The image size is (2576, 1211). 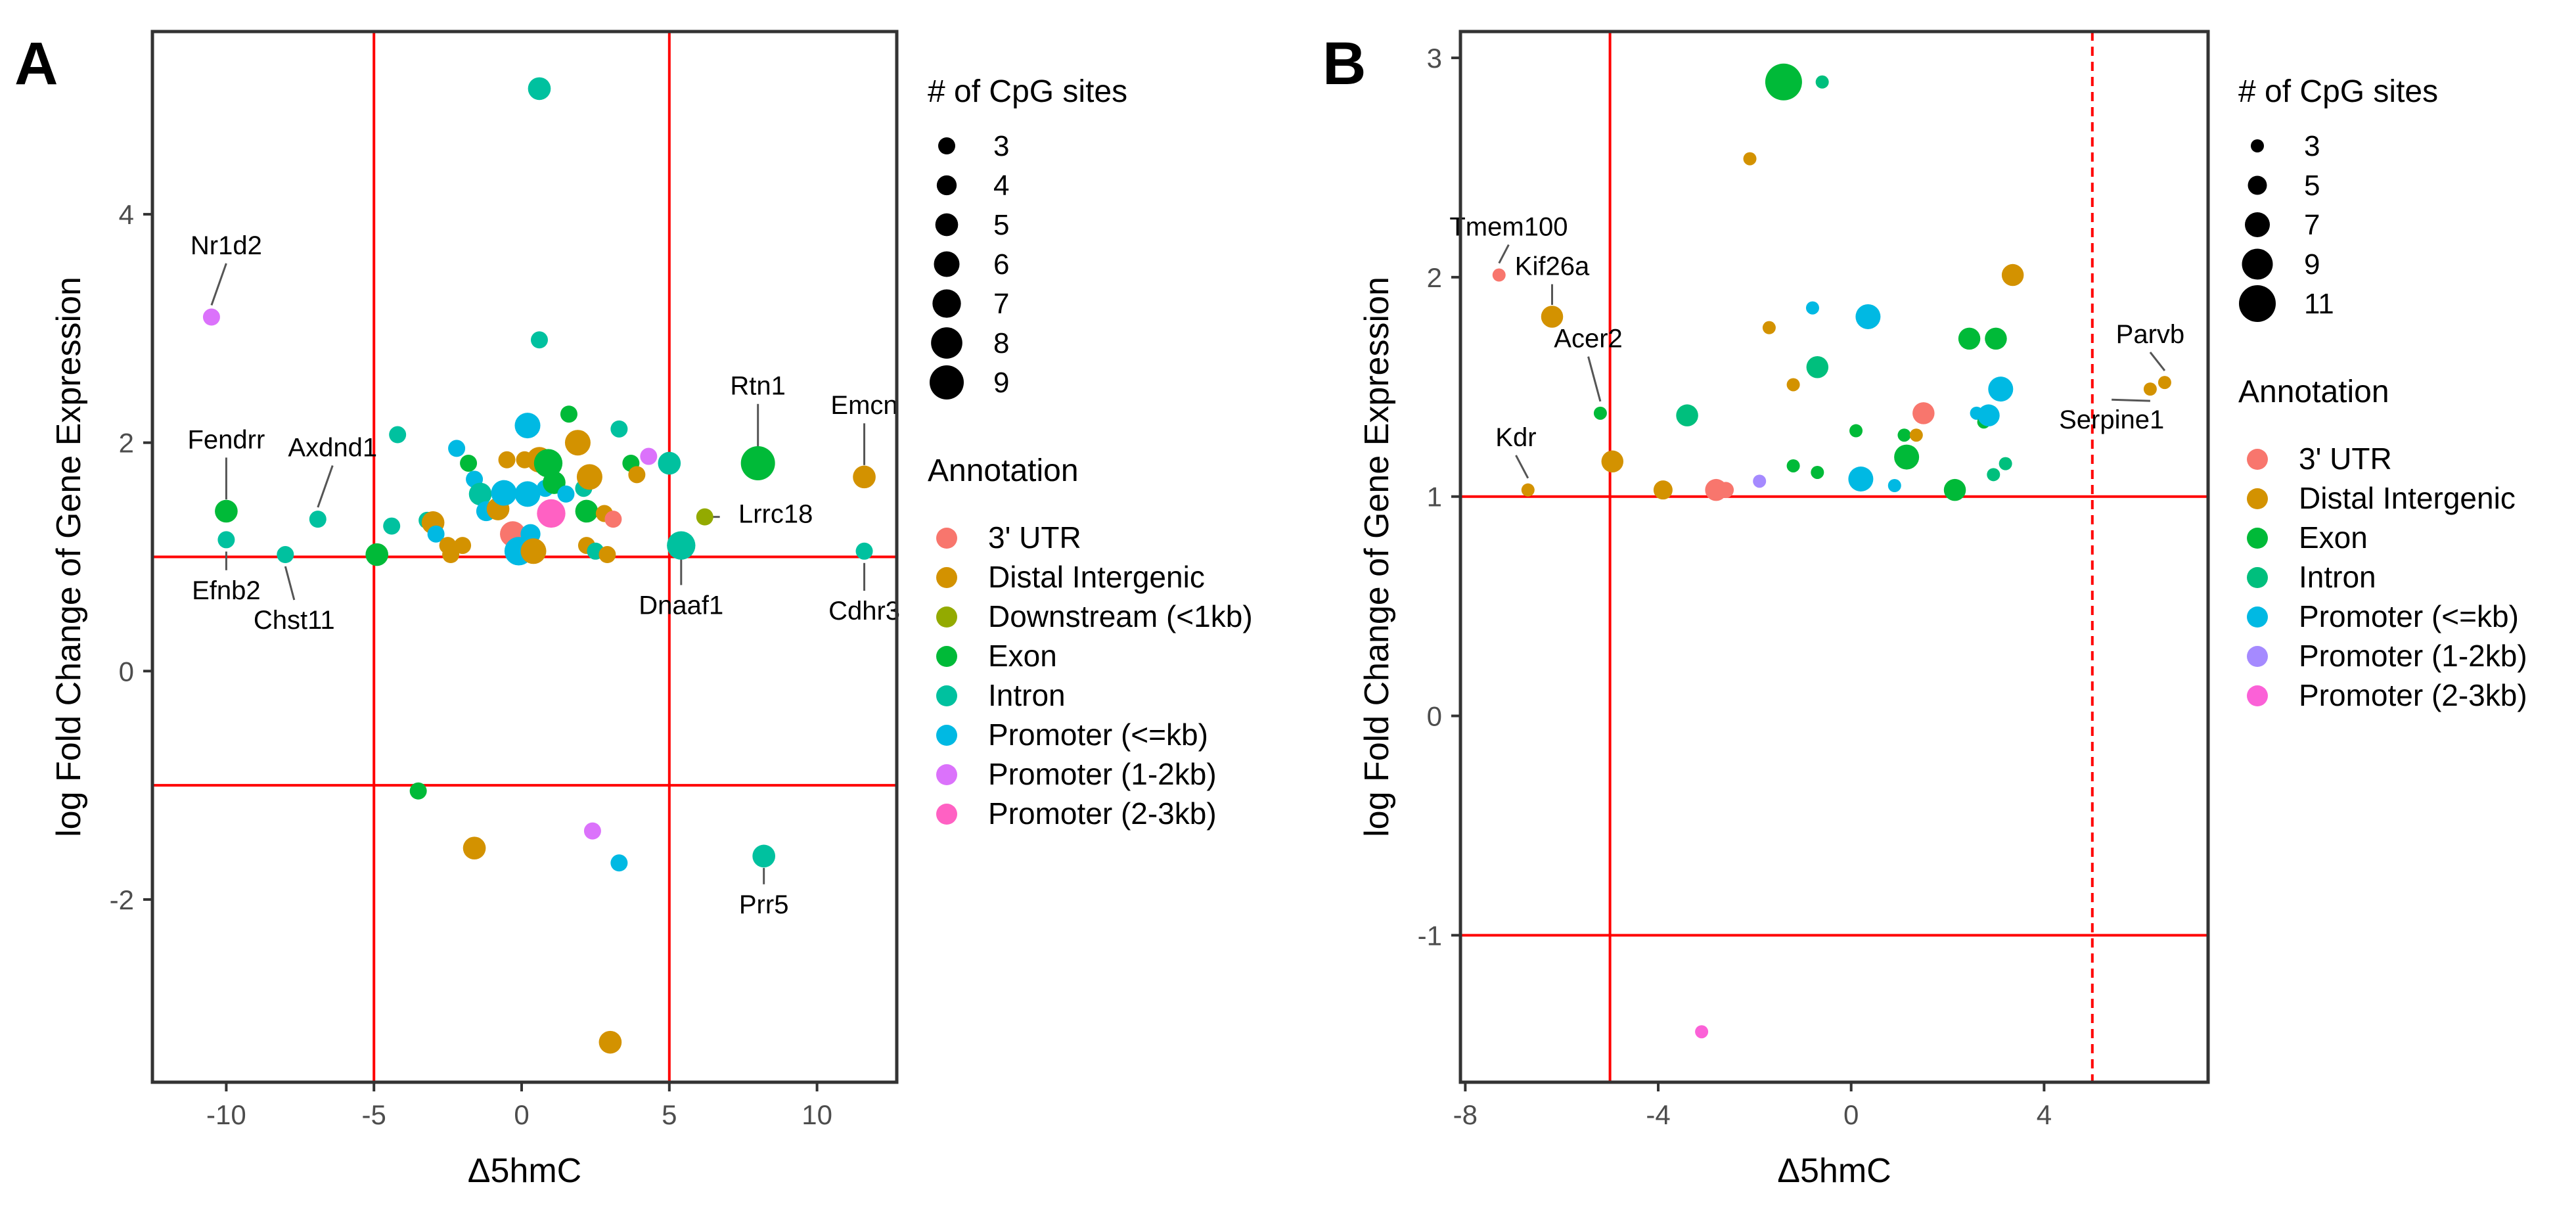 What do you see at coordinates (1102, 813) in the screenshot?
I see `annotation-legend-label-7: Promoter (2-3kb)` at bounding box center [1102, 813].